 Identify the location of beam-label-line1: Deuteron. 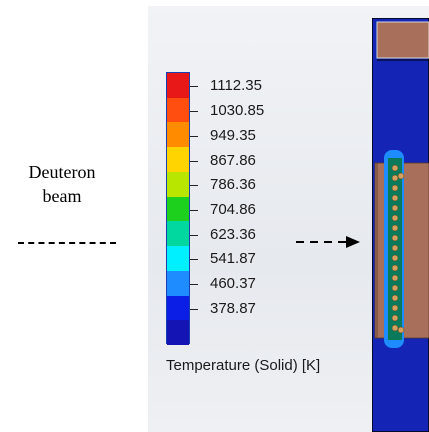
(62, 172).